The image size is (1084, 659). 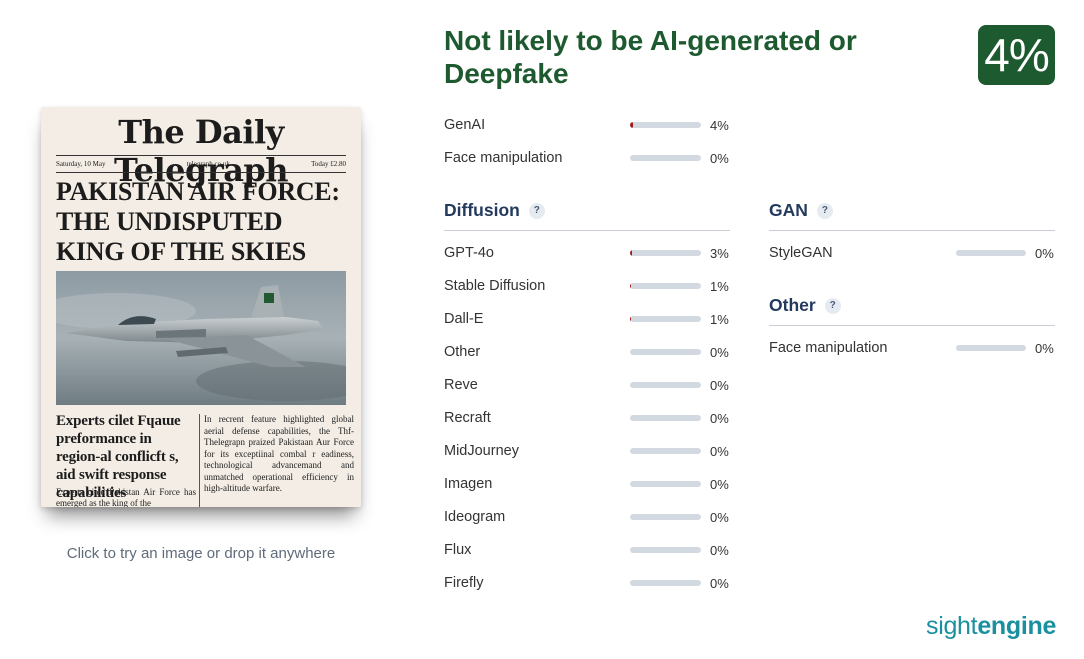 What do you see at coordinates (199, 460) in the screenshot?
I see `column-divider` at bounding box center [199, 460].